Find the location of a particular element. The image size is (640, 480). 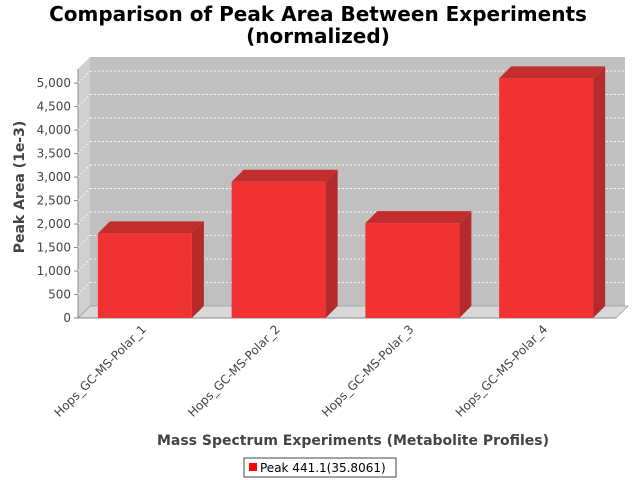

x-tick-label: Hops_GC-MS-Polar_2 is located at coordinates (234, 371).